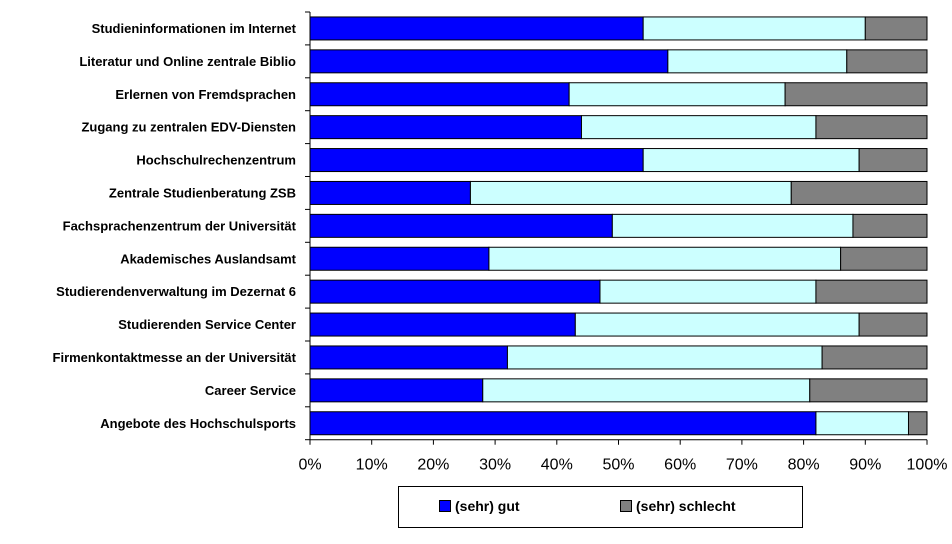 This screenshot has height=544, width=952. I want to click on category-label: Fachsprachenzentrum der Universität, so click(180, 225).